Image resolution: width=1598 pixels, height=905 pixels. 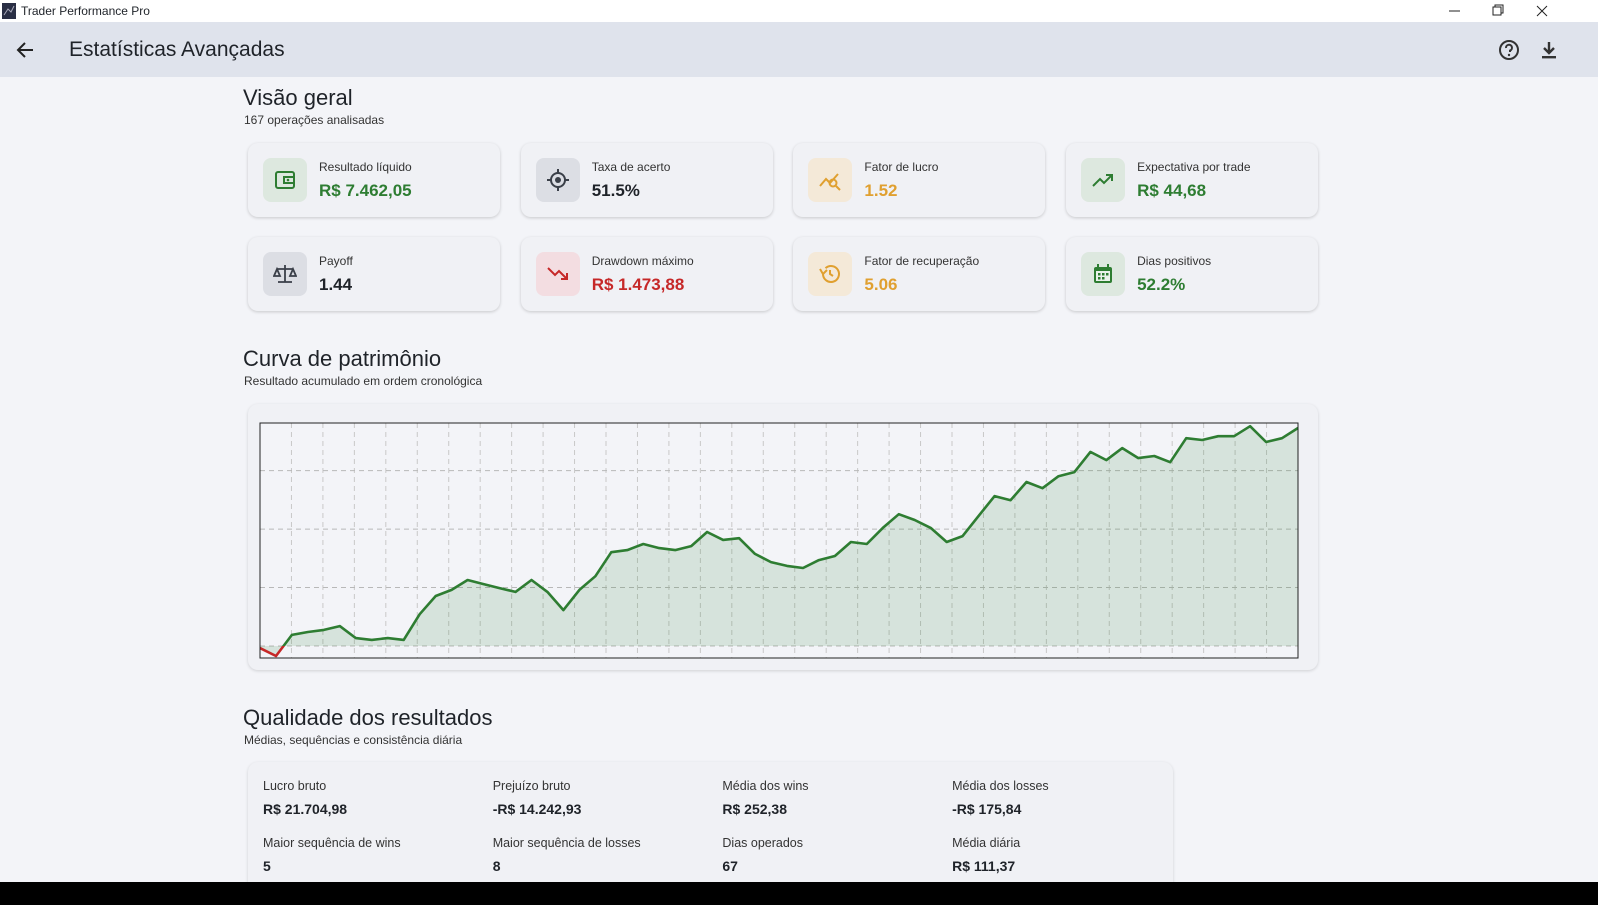 What do you see at coordinates (1000, 786) in the screenshot?
I see `metric-label: Média dos losses` at bounding box center [1000, 786].